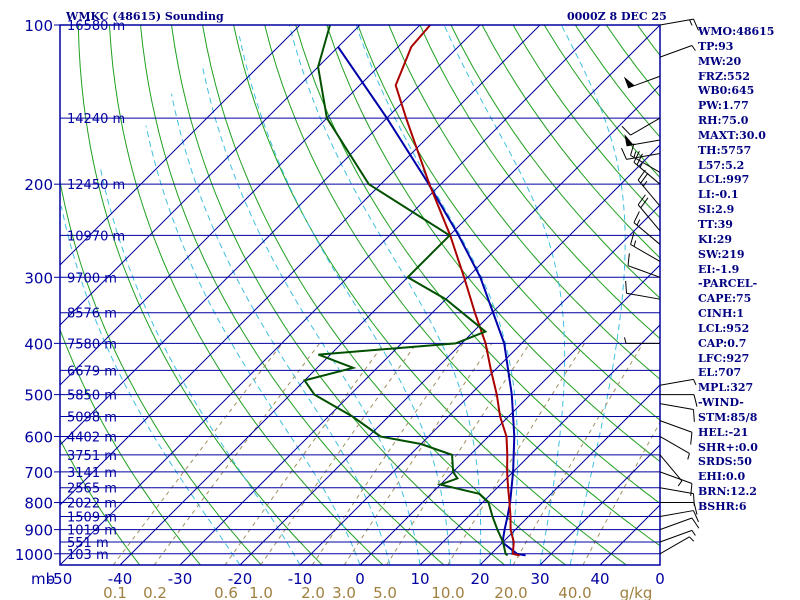  What do you see at coordinates (92, 314) in the screenshot?
I see `height-label: 8576 m` at bounding box center [92, 314].